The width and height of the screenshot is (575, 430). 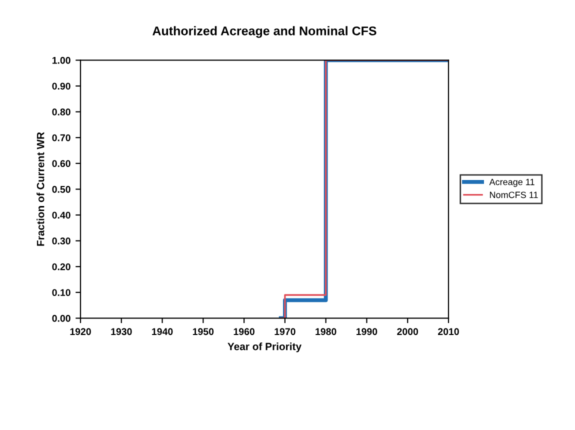 I want to click on y-axis-title: Fraction of Current WR, so click(x=40, y=189).